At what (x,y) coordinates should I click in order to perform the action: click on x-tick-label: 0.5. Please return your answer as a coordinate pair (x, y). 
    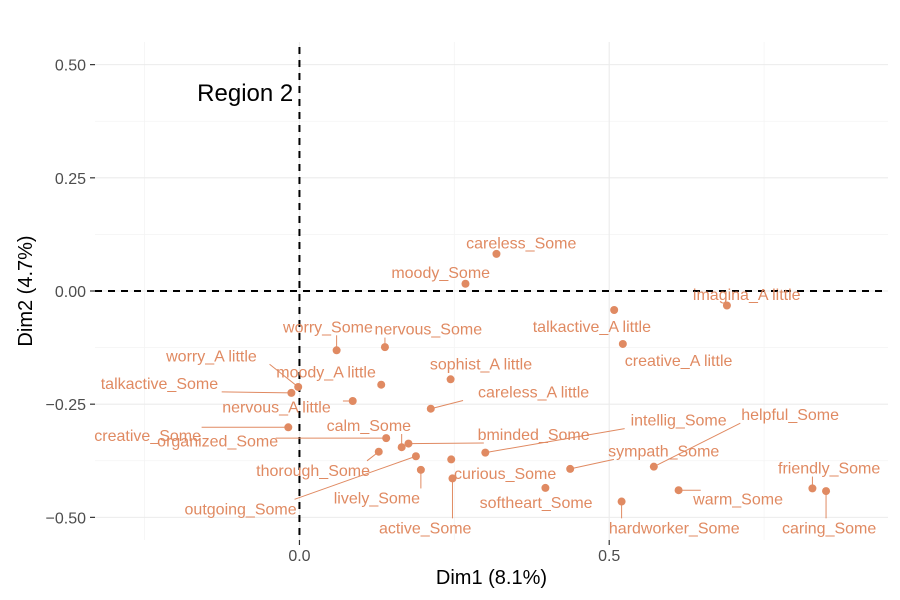
    Looking at the image, I should click on (609, 556).